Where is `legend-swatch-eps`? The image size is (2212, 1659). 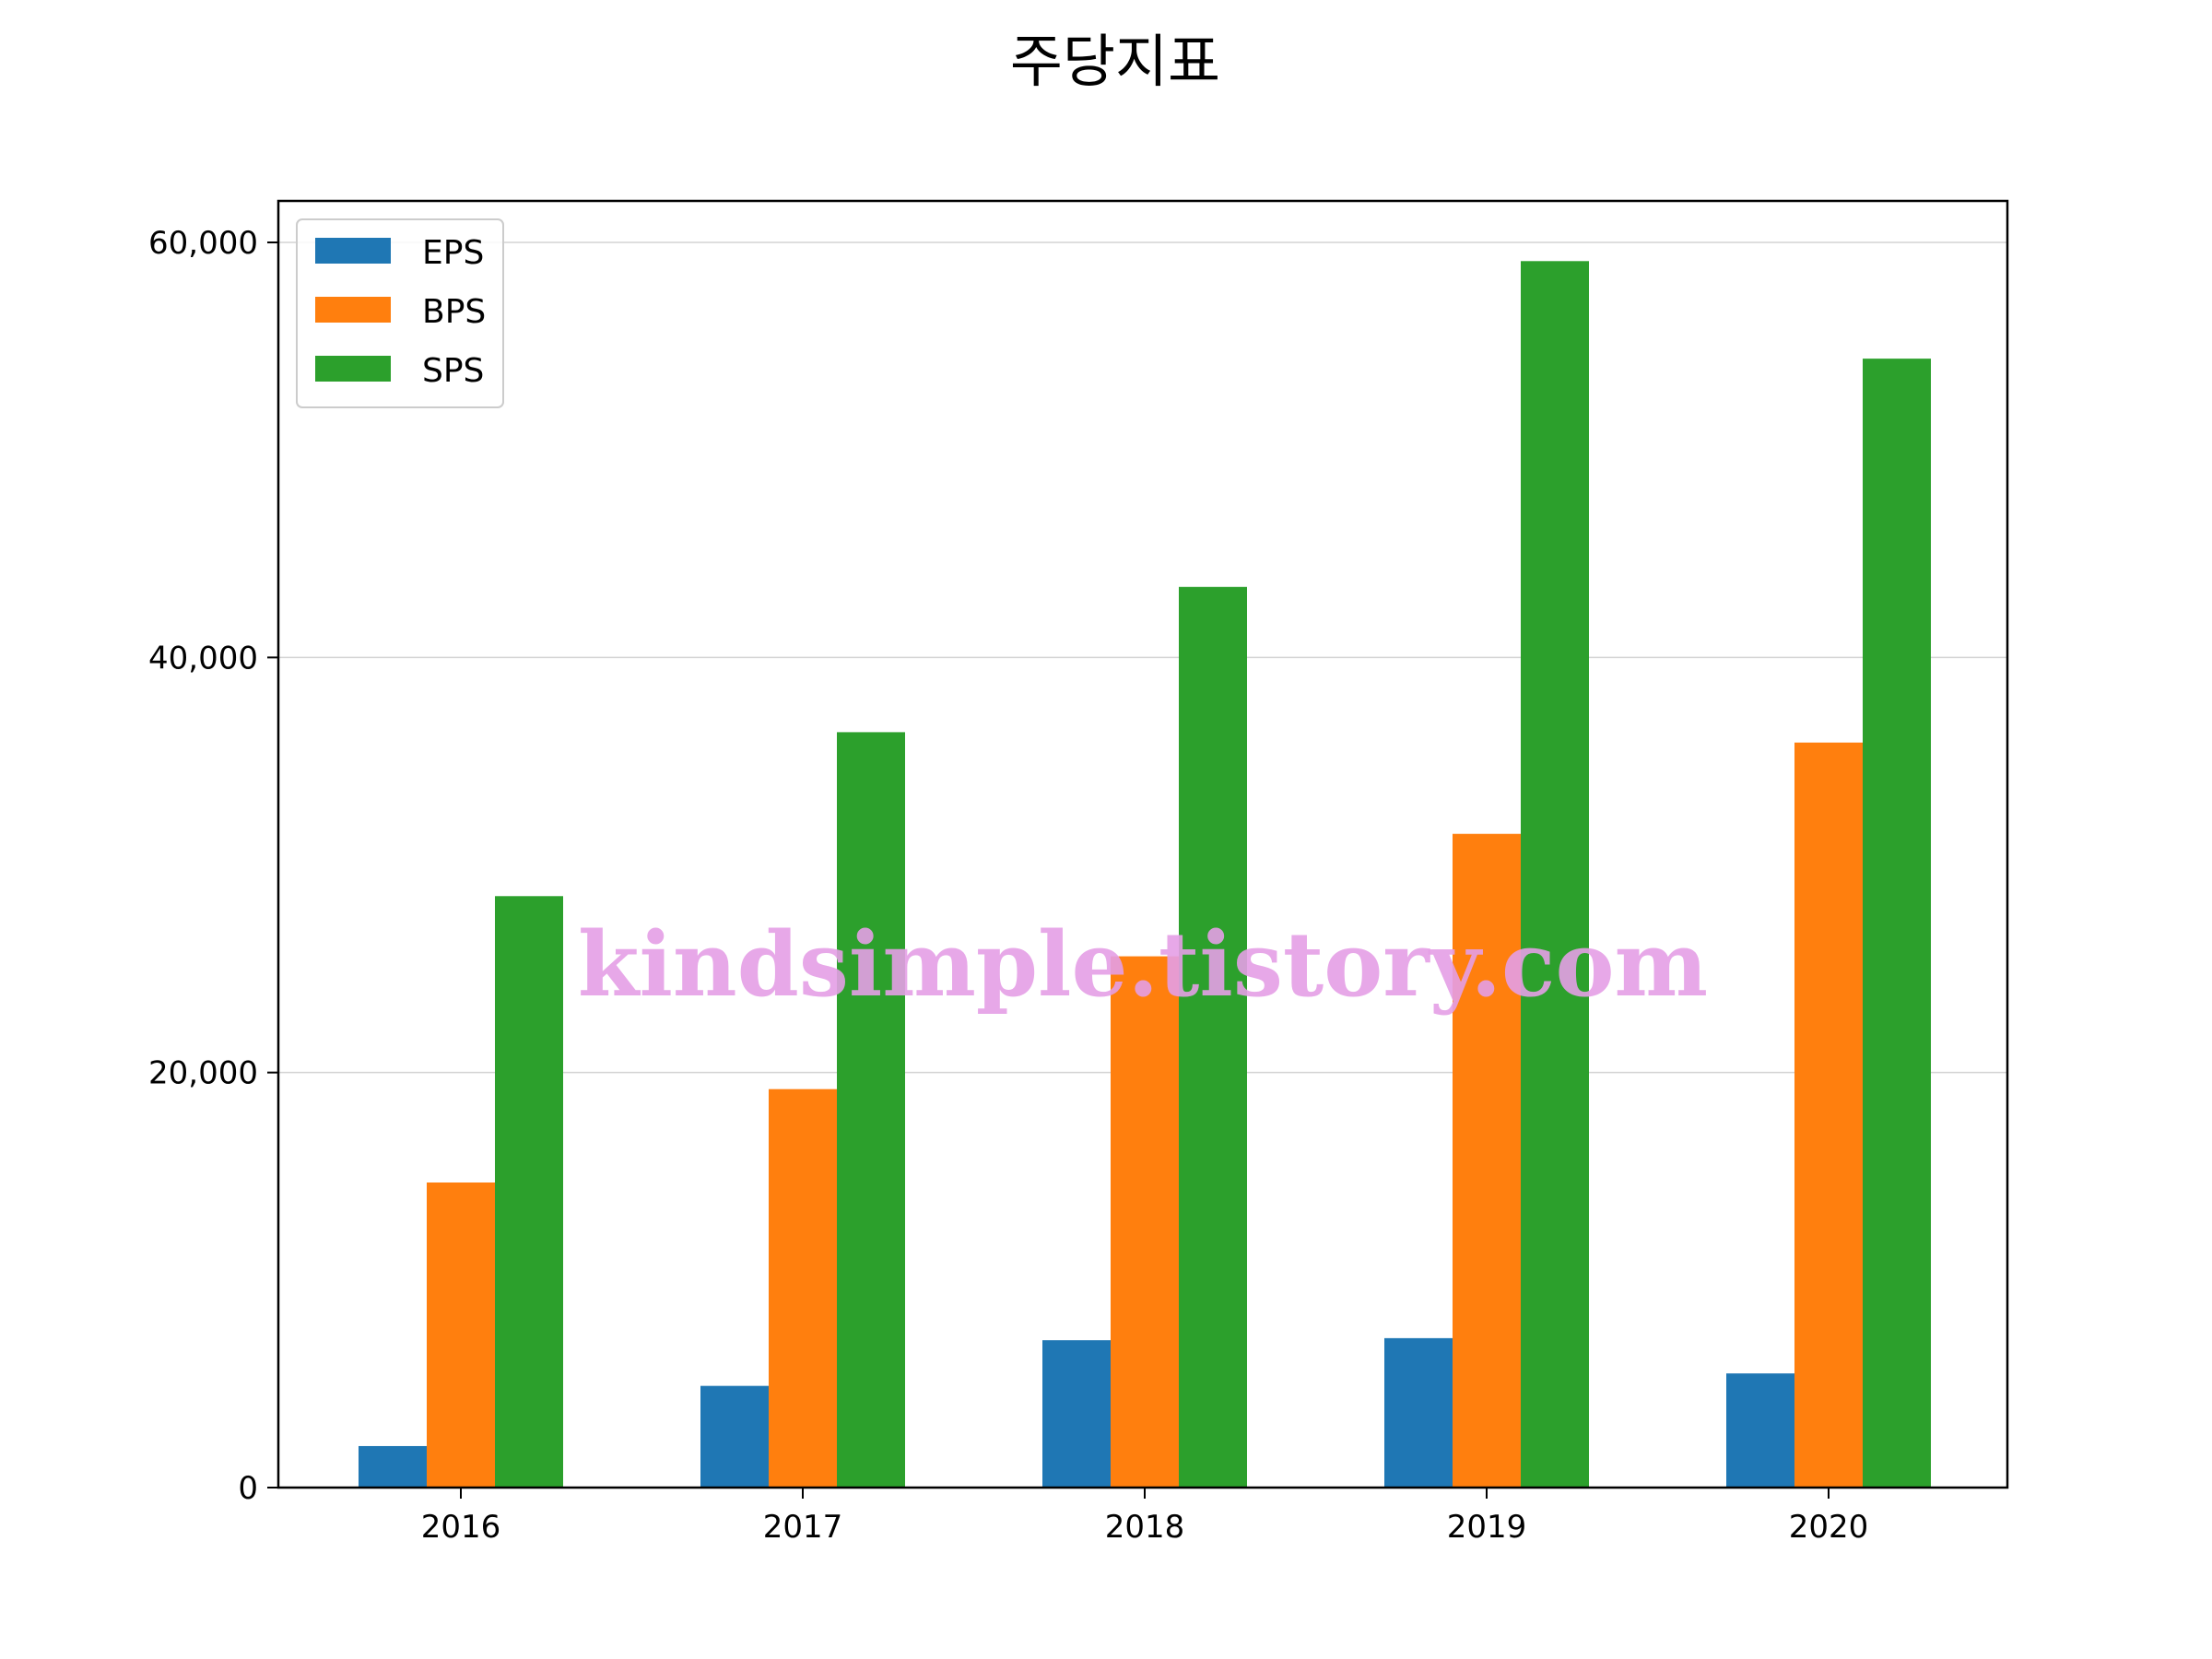
legend-swatch-eps is located at coordinates (353, 251).